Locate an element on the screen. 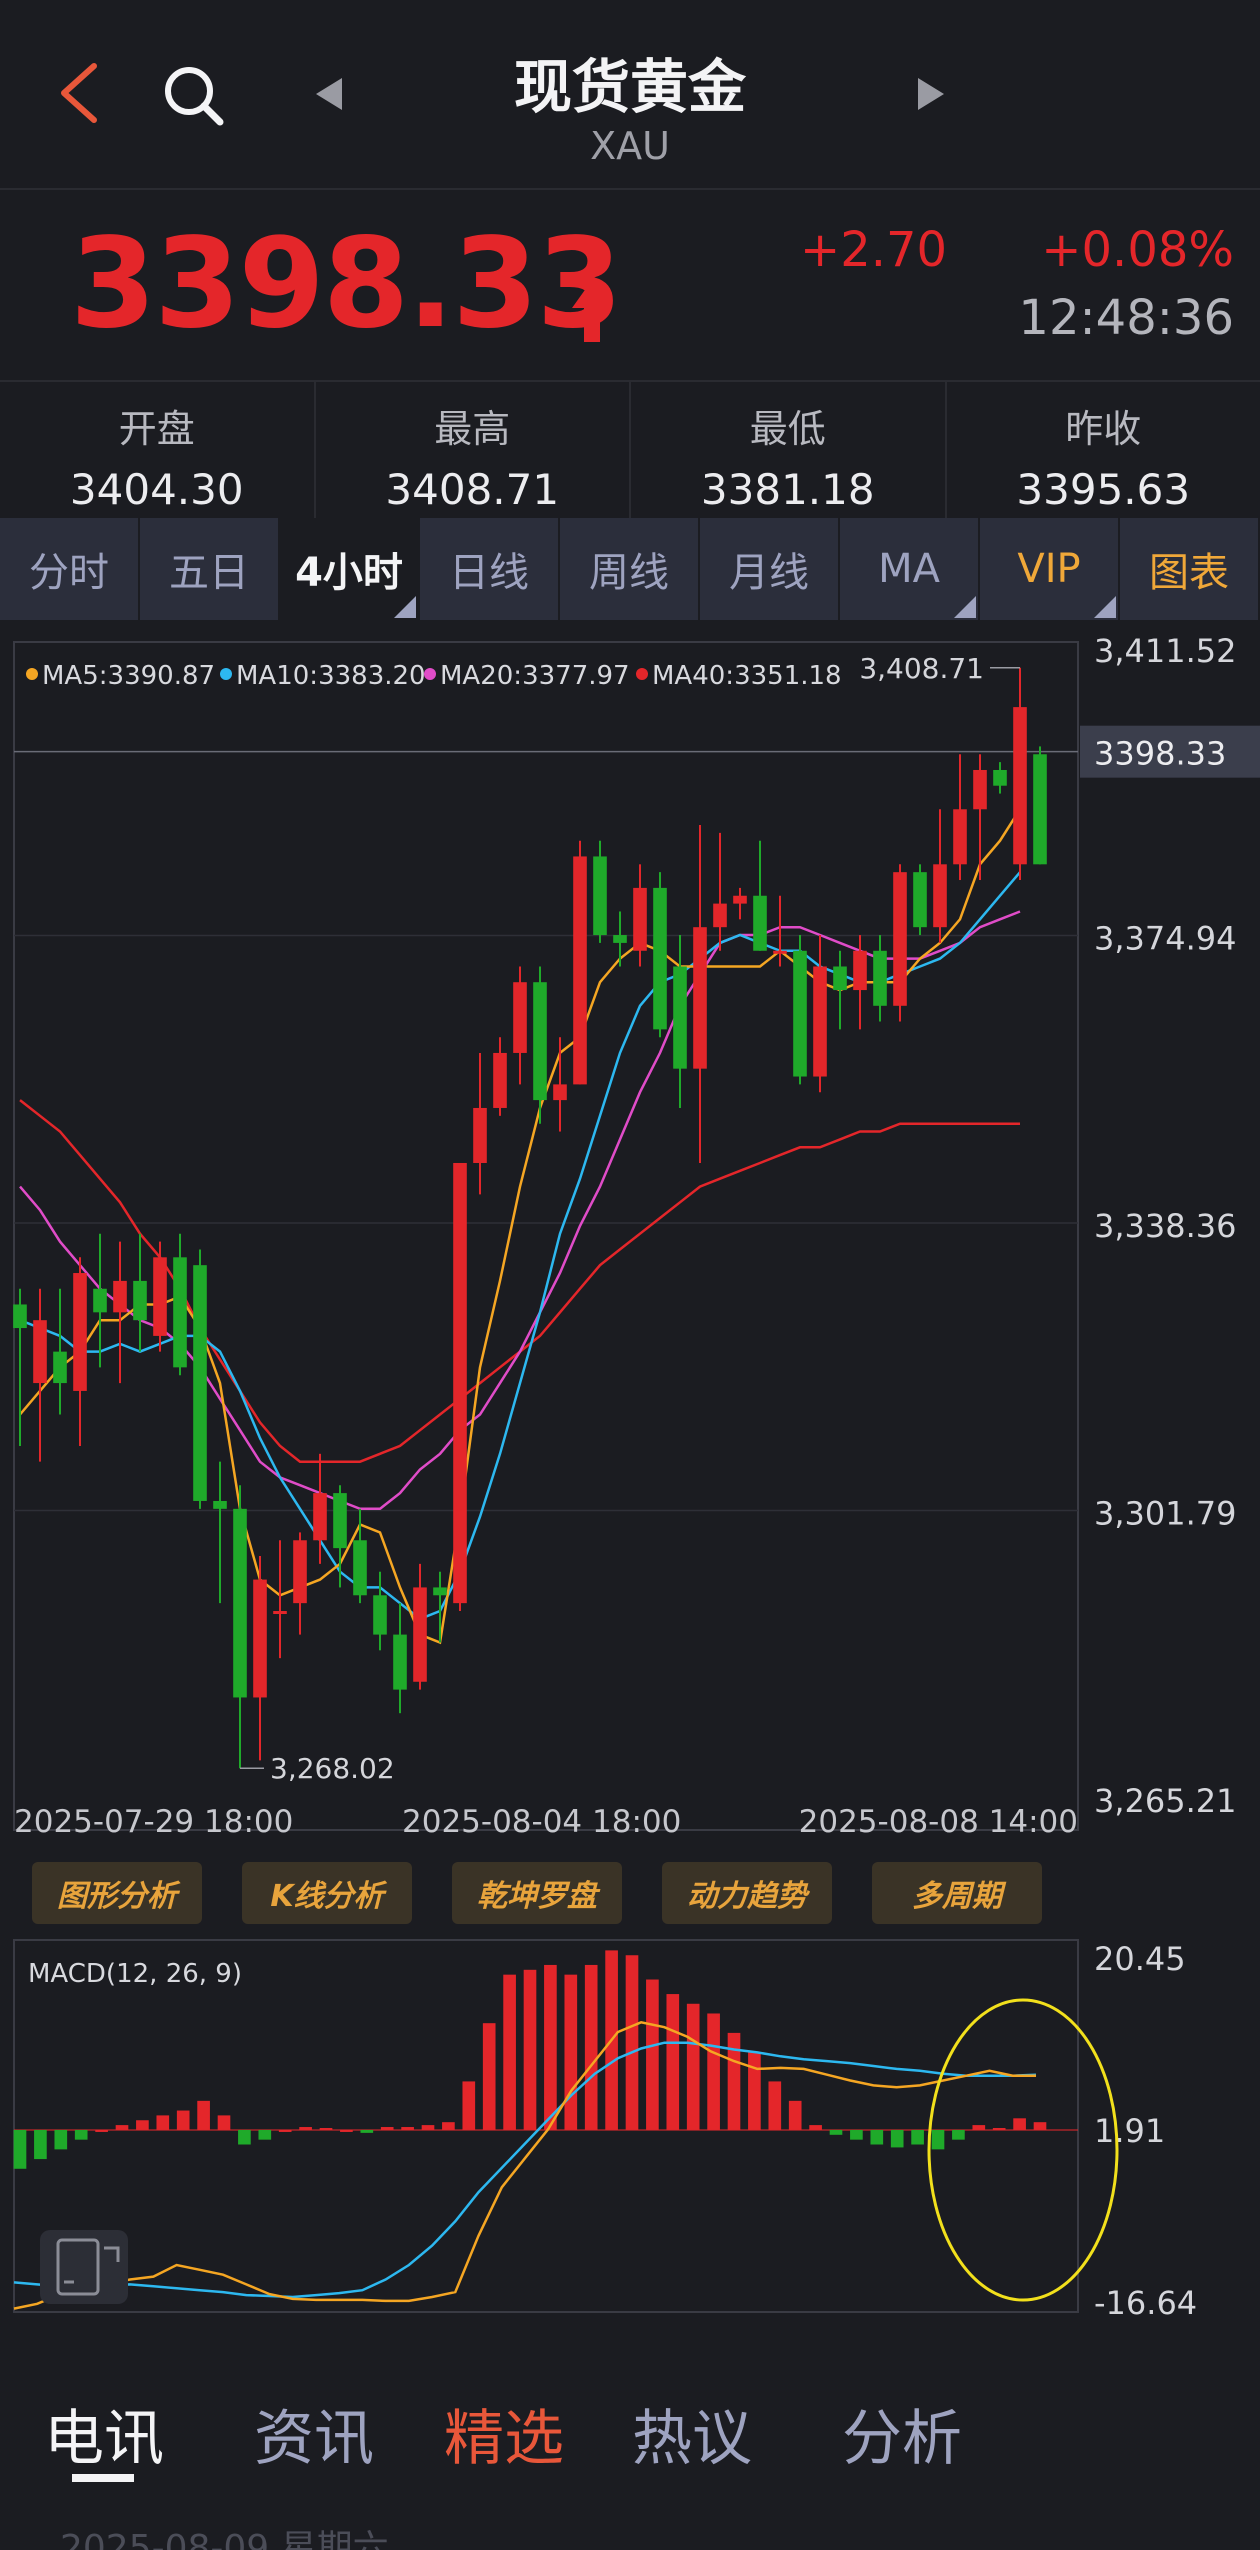  y-tick-label: 3,265.21 is located at coordinates (1165, 1801).